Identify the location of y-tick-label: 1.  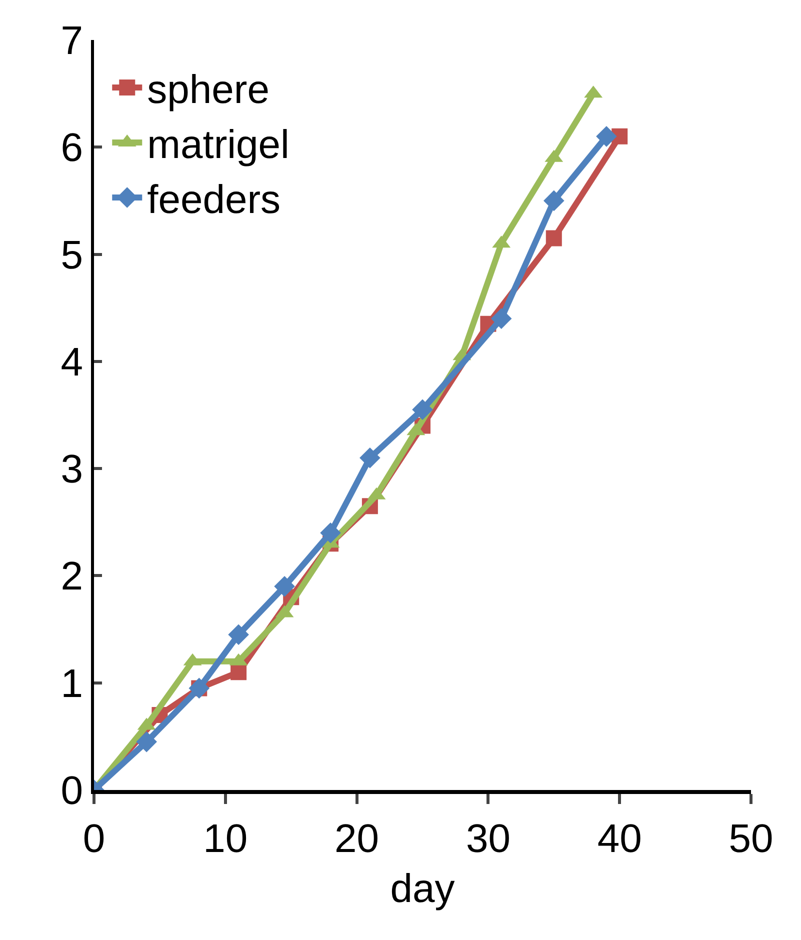
(71, 684).